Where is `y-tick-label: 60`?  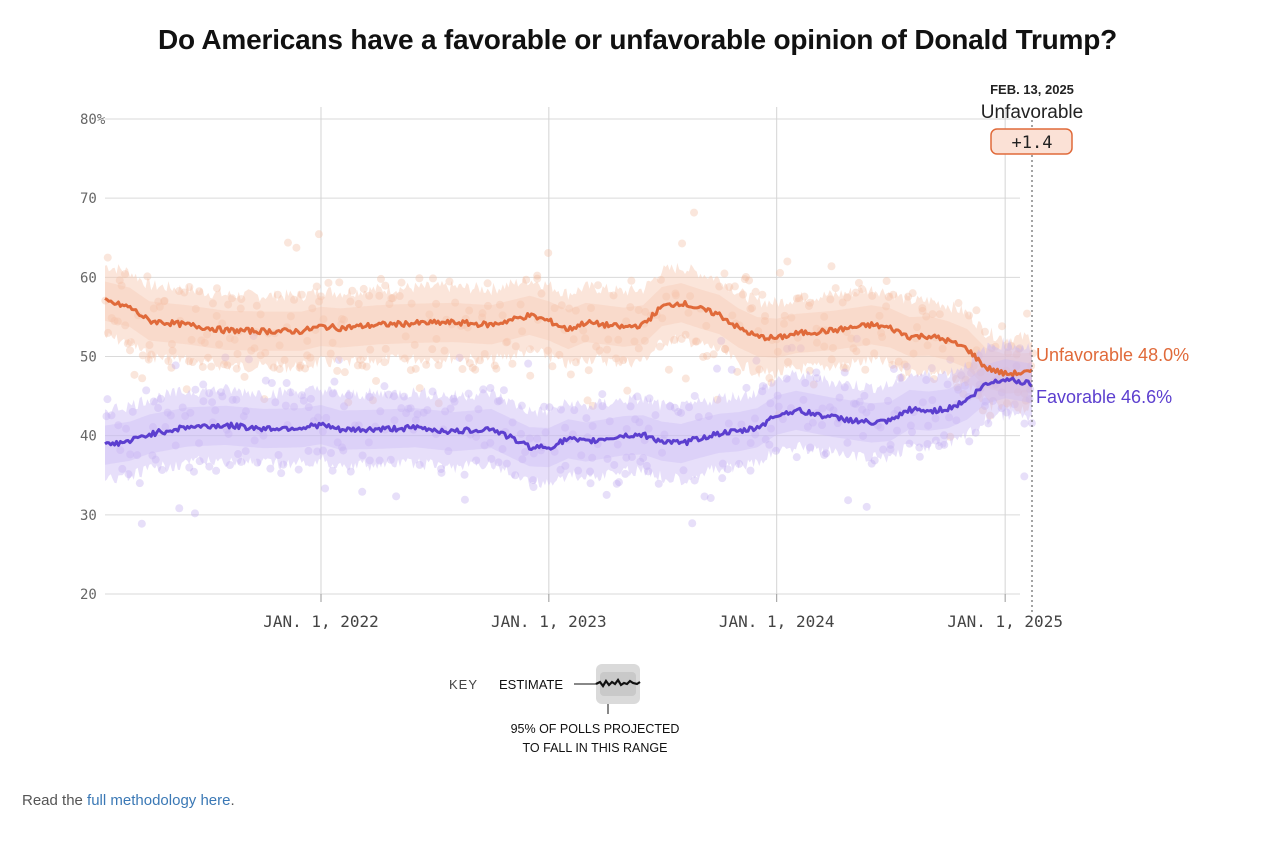 y-tick-label: 60 is located at coordinates (88, 278).